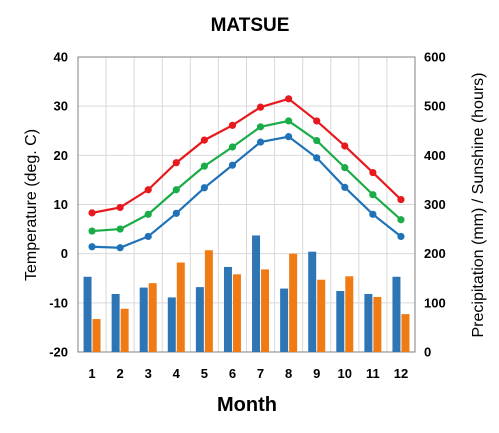 The image size is (499, 433). I want to click on y-right-tick-label: 200, so click(435, 253).